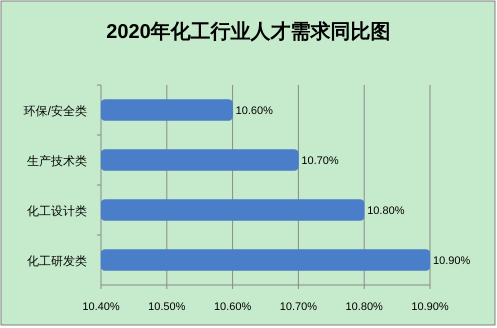  Describe the element at coordinates (101, 307) in the screenshot. I see `x-tick-label: 10.40%` at that location.